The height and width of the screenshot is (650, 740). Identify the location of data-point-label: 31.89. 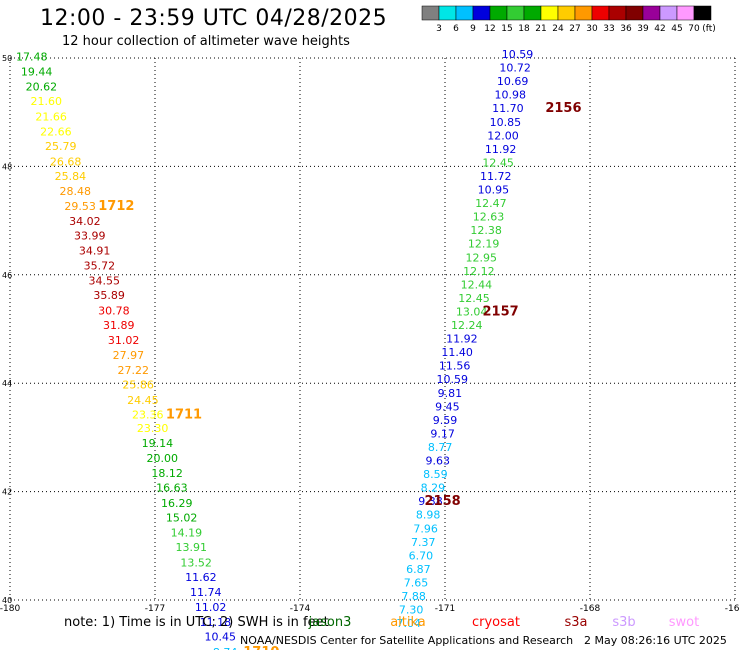
(119, 325).